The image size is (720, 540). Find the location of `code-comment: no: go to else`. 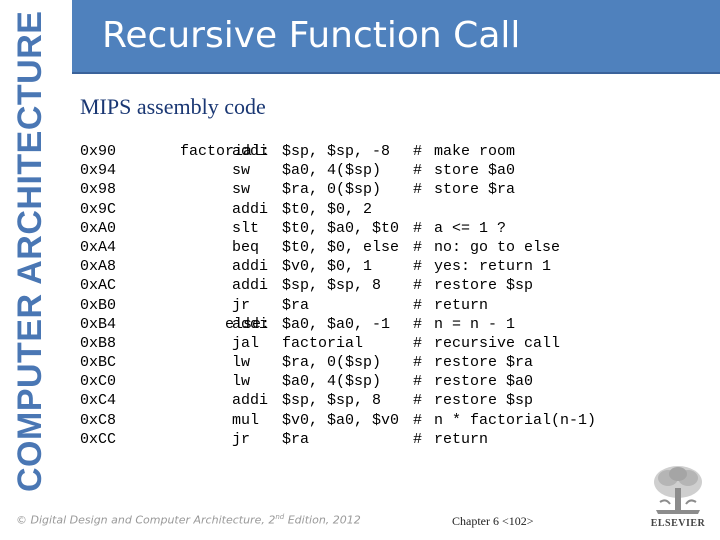

code-comment: no: go to else is located at coordinates (497, 247).